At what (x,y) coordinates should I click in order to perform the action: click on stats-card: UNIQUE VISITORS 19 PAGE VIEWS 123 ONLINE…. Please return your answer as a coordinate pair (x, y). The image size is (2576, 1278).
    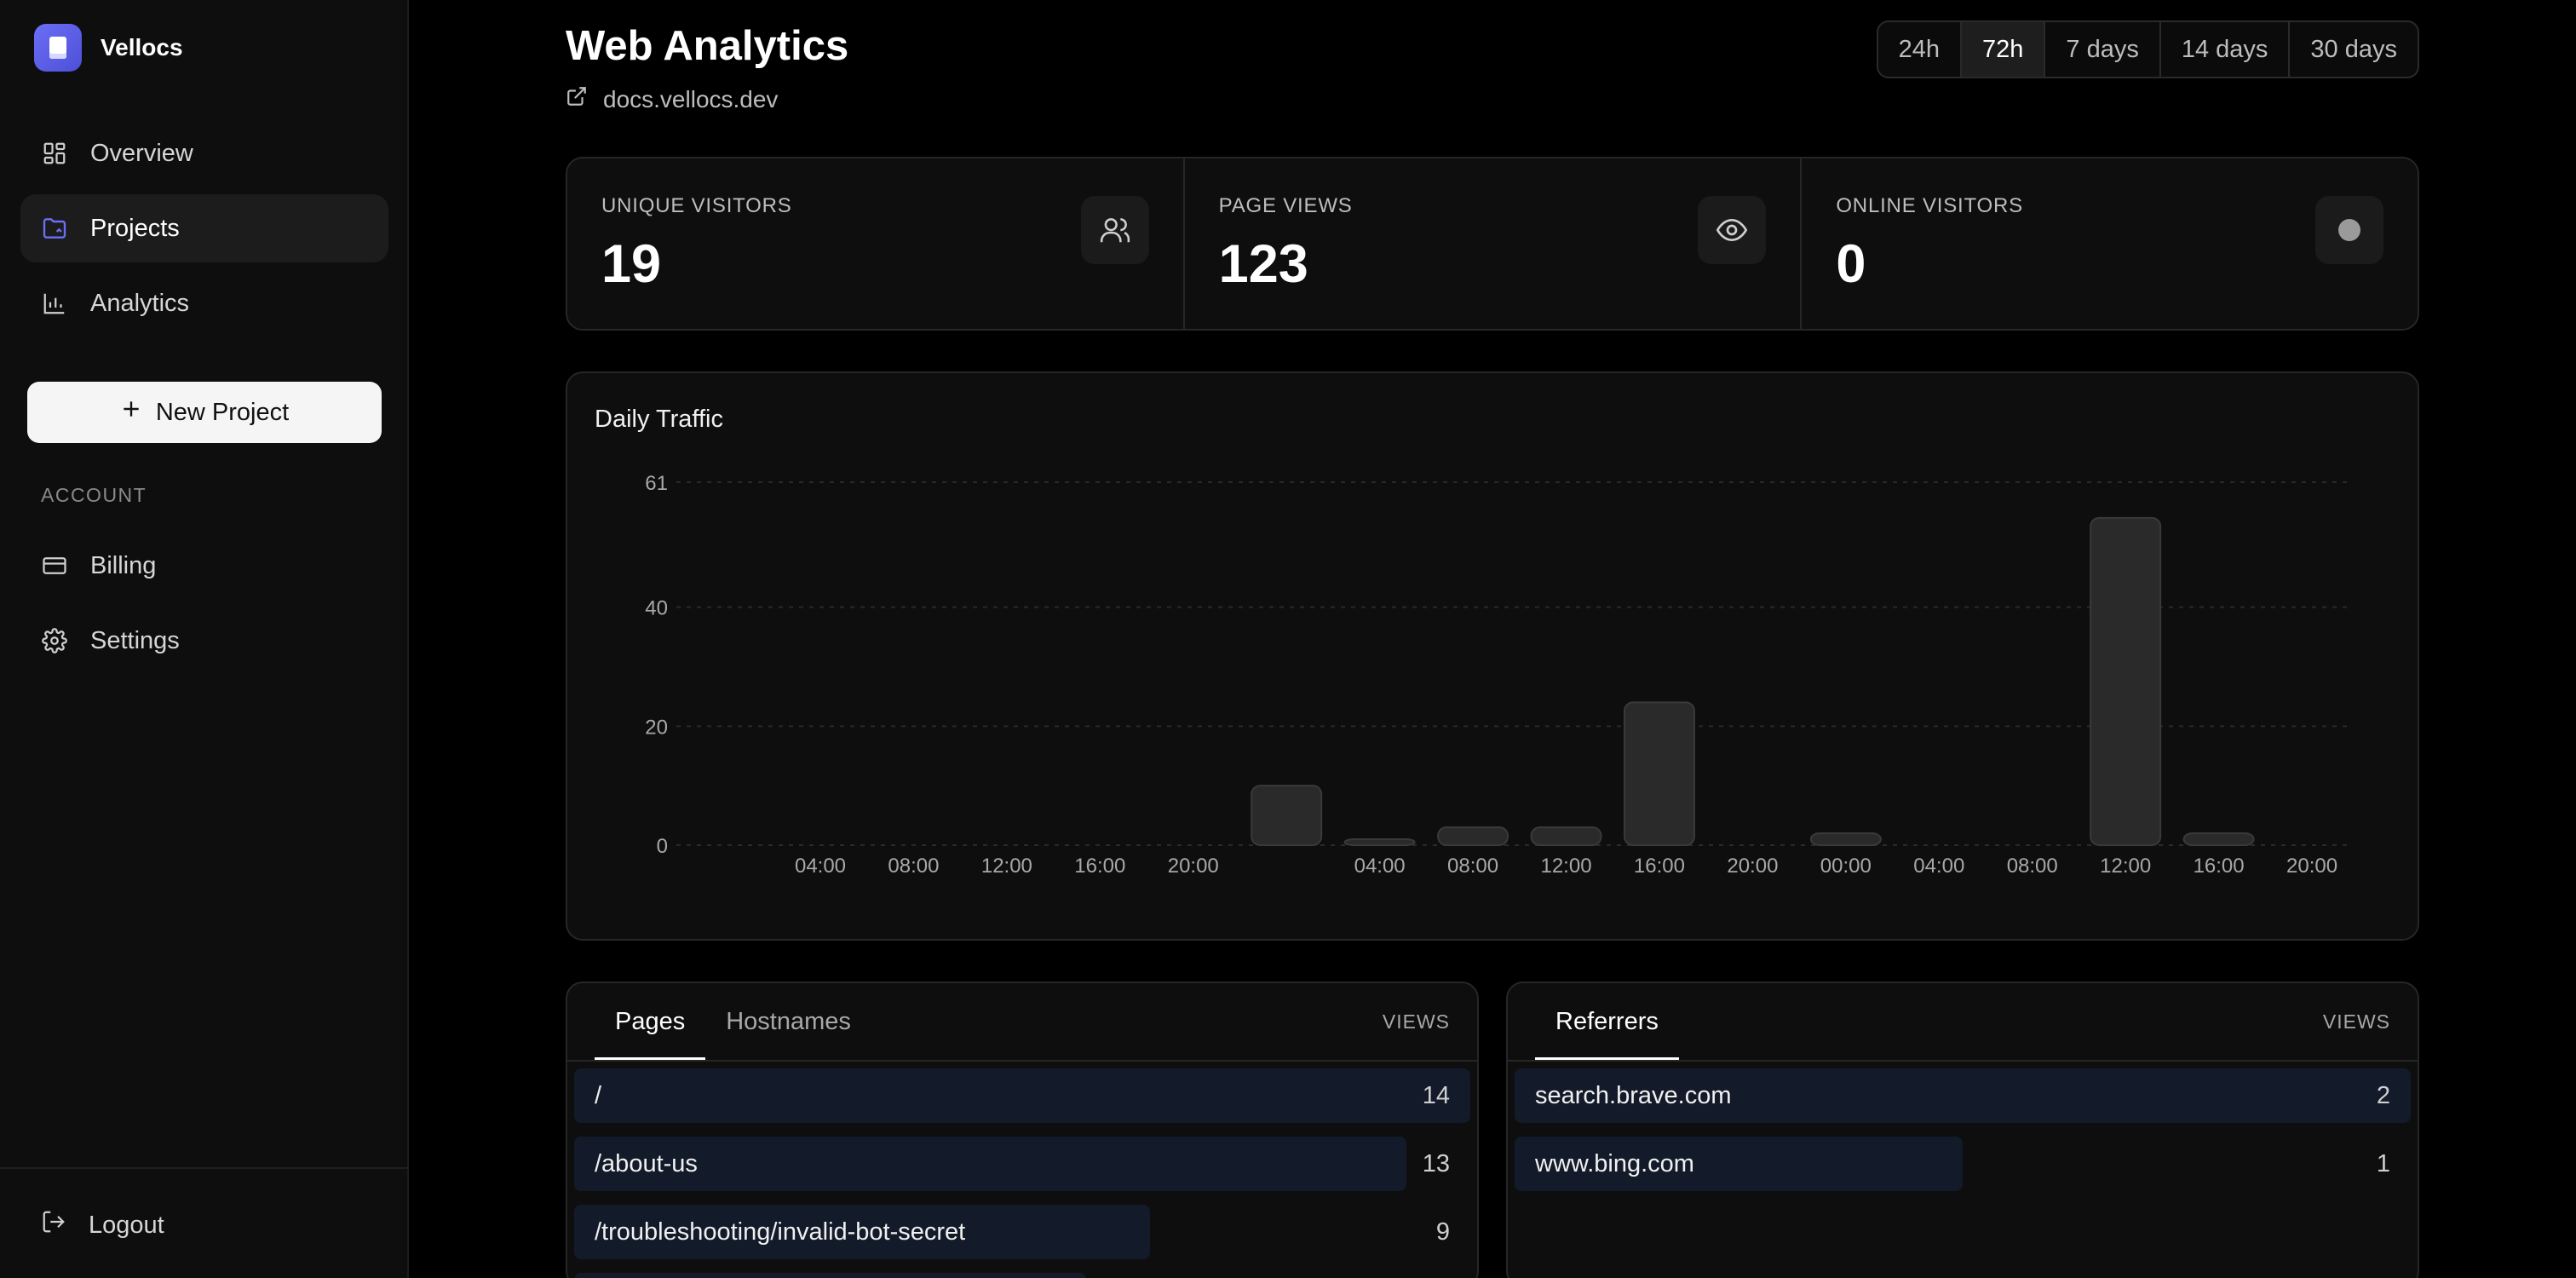
    Looking at the image, I should click on (1493, 244).